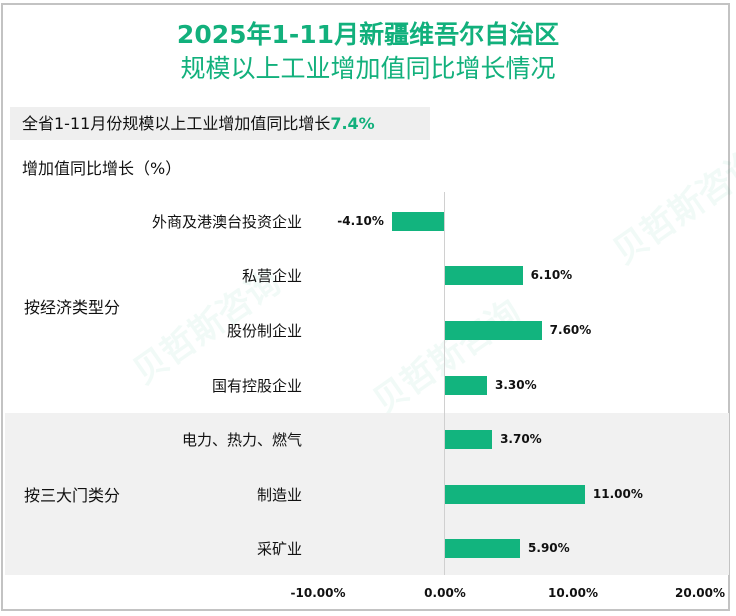 This screenshot has height=616, width=736. What do you see at coordinates (573, 593) in the screenshot?
I see `x-tick: 10.00%` at bounding box center [573, 593].